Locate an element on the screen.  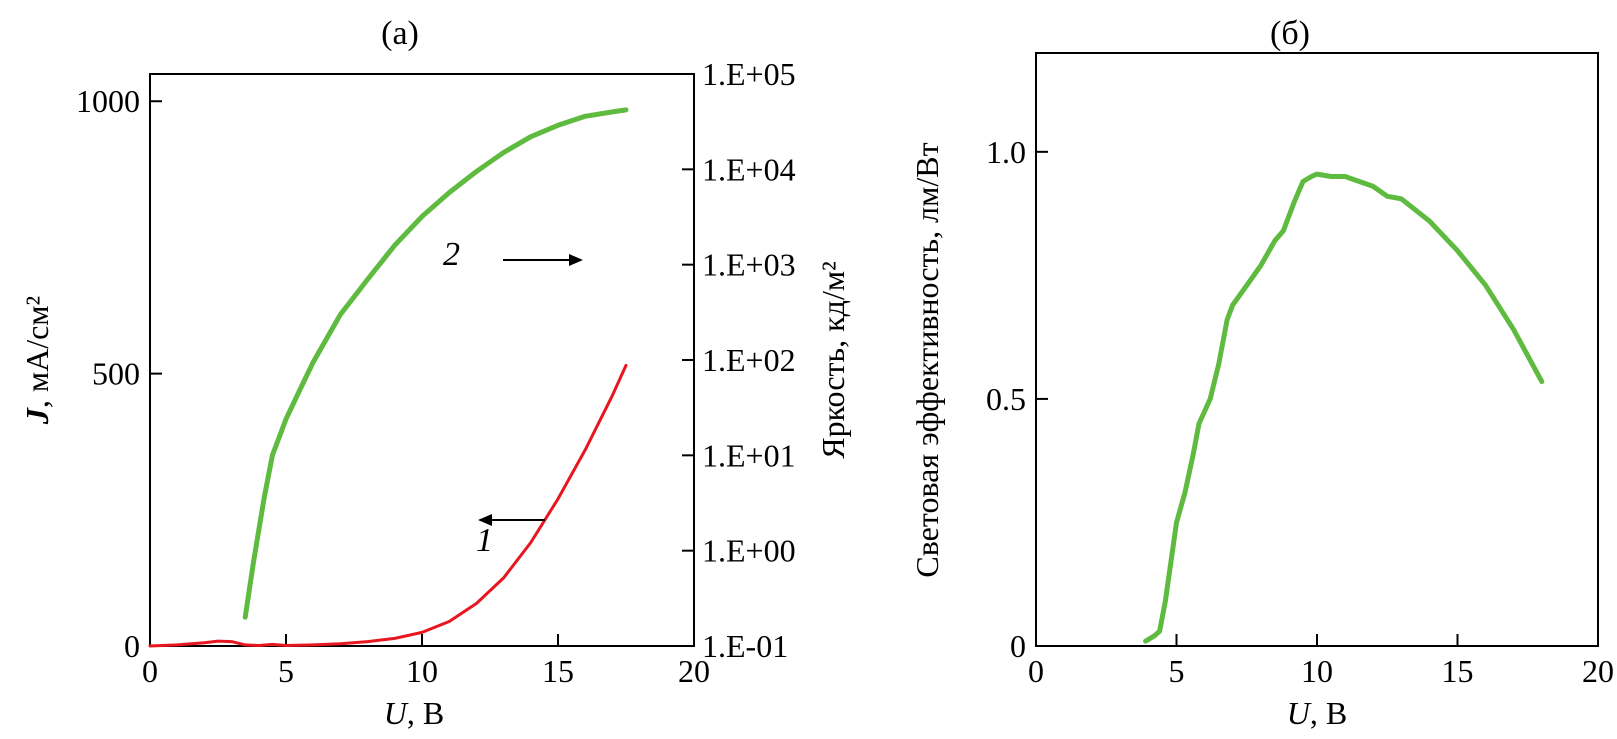
panel-a-y-tick-label: 1000 is located at coordinates (108, 101).